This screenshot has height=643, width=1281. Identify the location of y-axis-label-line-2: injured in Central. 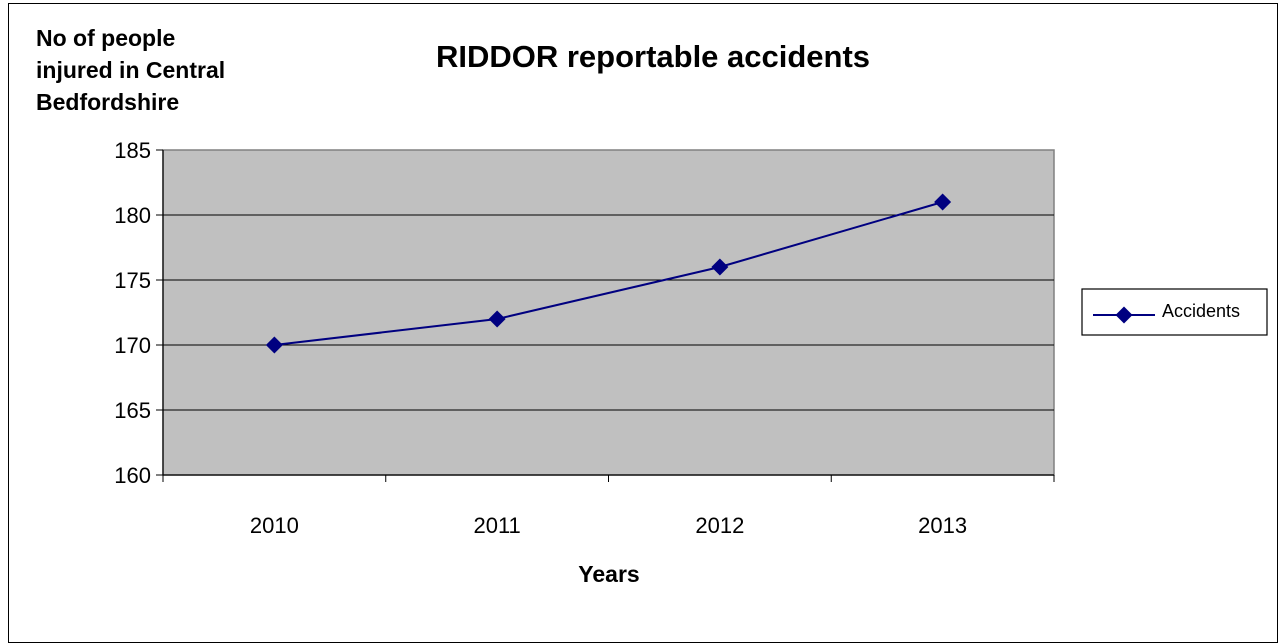
(130, 70).